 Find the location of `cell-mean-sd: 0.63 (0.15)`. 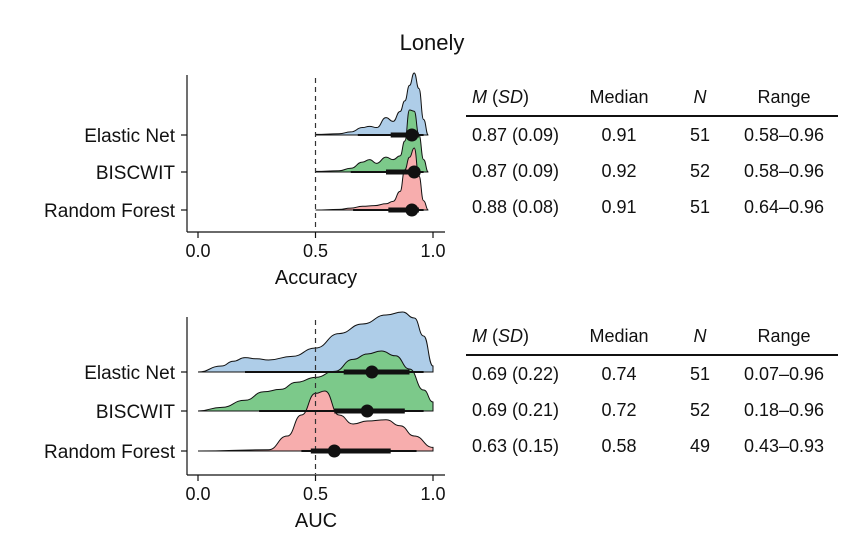

cell-mean-sd: 0.63 (0.15) is located at coordinates (516, 445).